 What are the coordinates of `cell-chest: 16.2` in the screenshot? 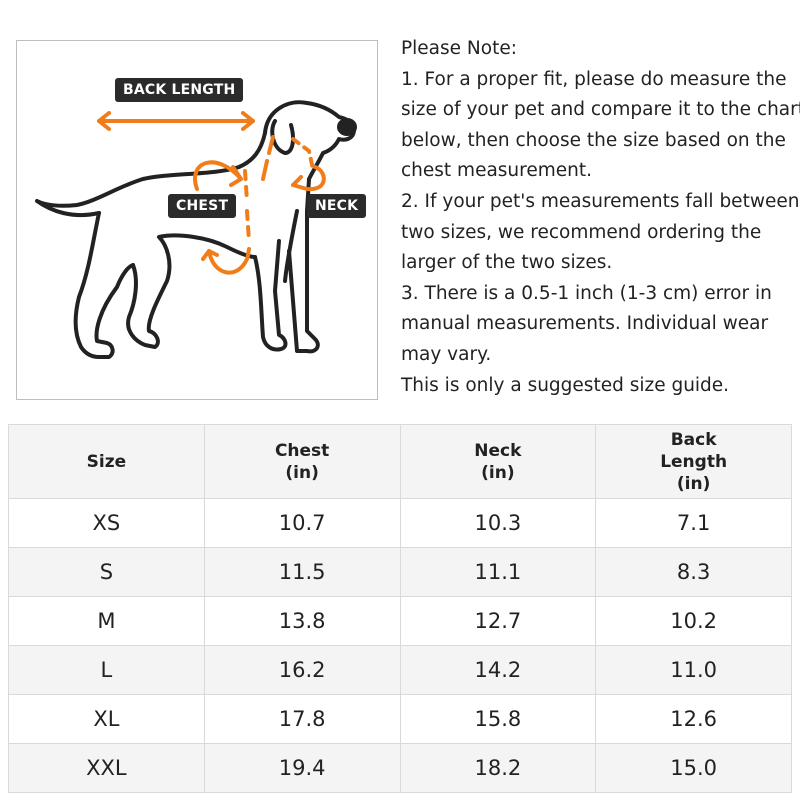 It's located at (302, 670).